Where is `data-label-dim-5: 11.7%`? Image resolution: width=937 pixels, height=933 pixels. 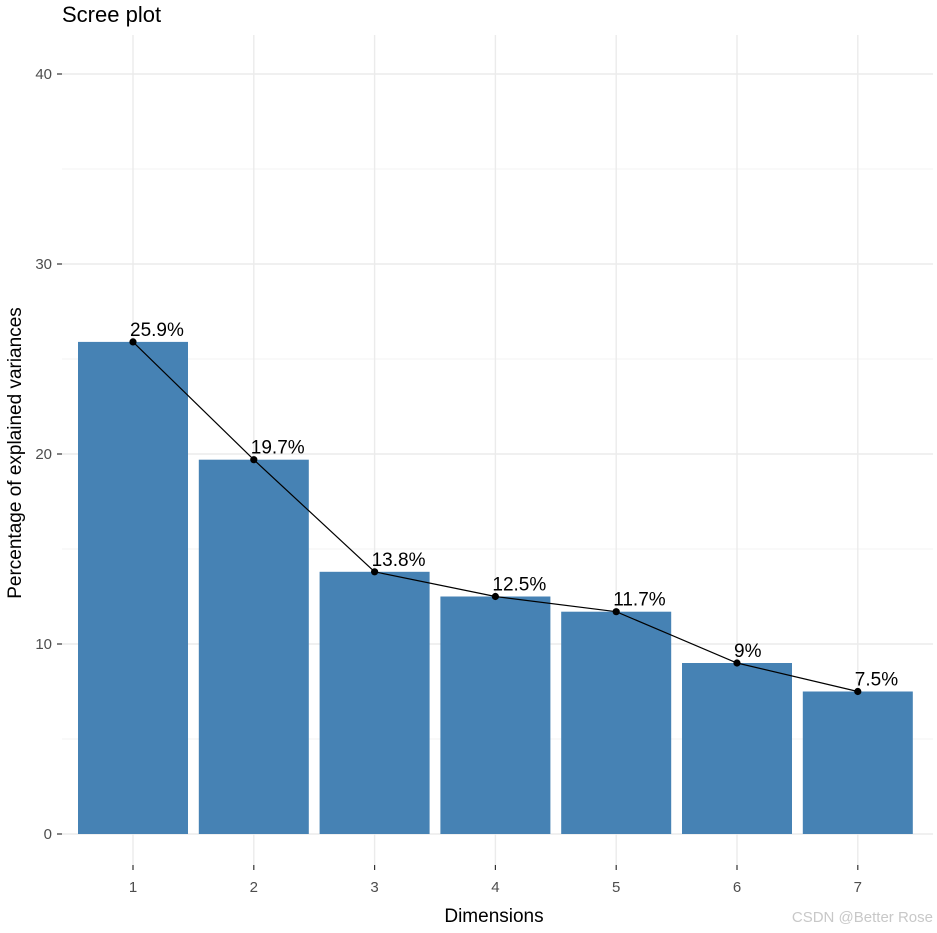
data-label-dim-5: 11.7% is located at coordinates (639, 600).